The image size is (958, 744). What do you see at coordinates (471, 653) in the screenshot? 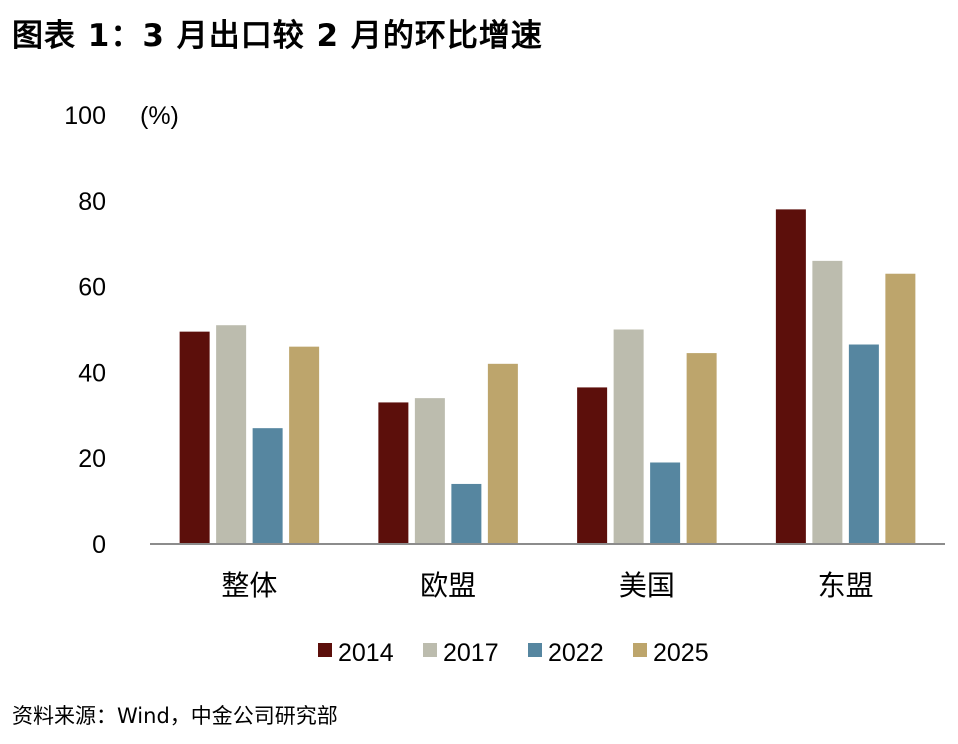
I see `legend-label-2017: 2017` at bounding box center [471, 653].